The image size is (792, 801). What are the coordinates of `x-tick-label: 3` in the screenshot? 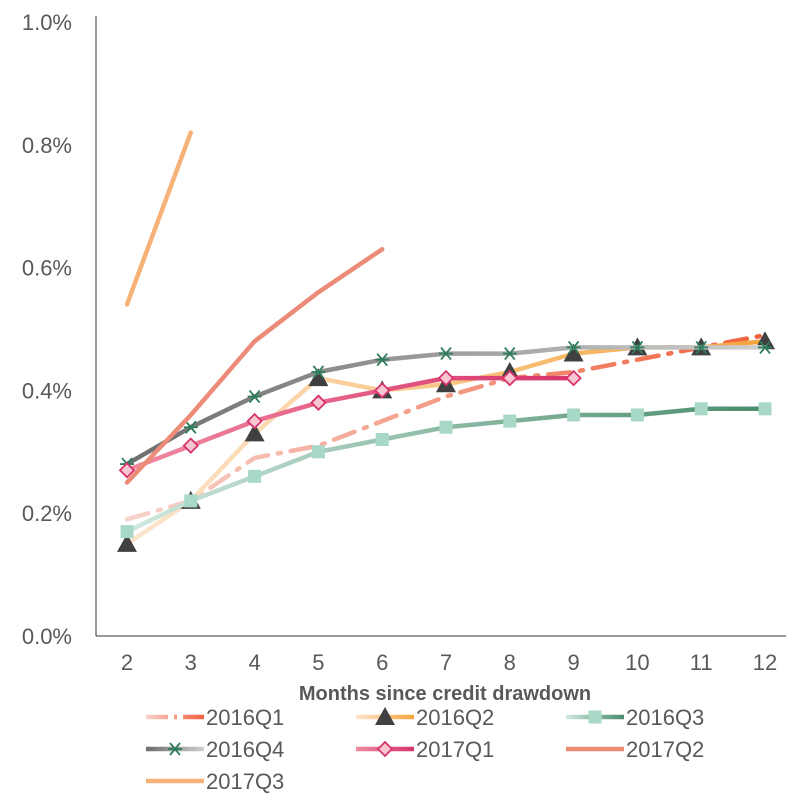 It's located at (191, 662).